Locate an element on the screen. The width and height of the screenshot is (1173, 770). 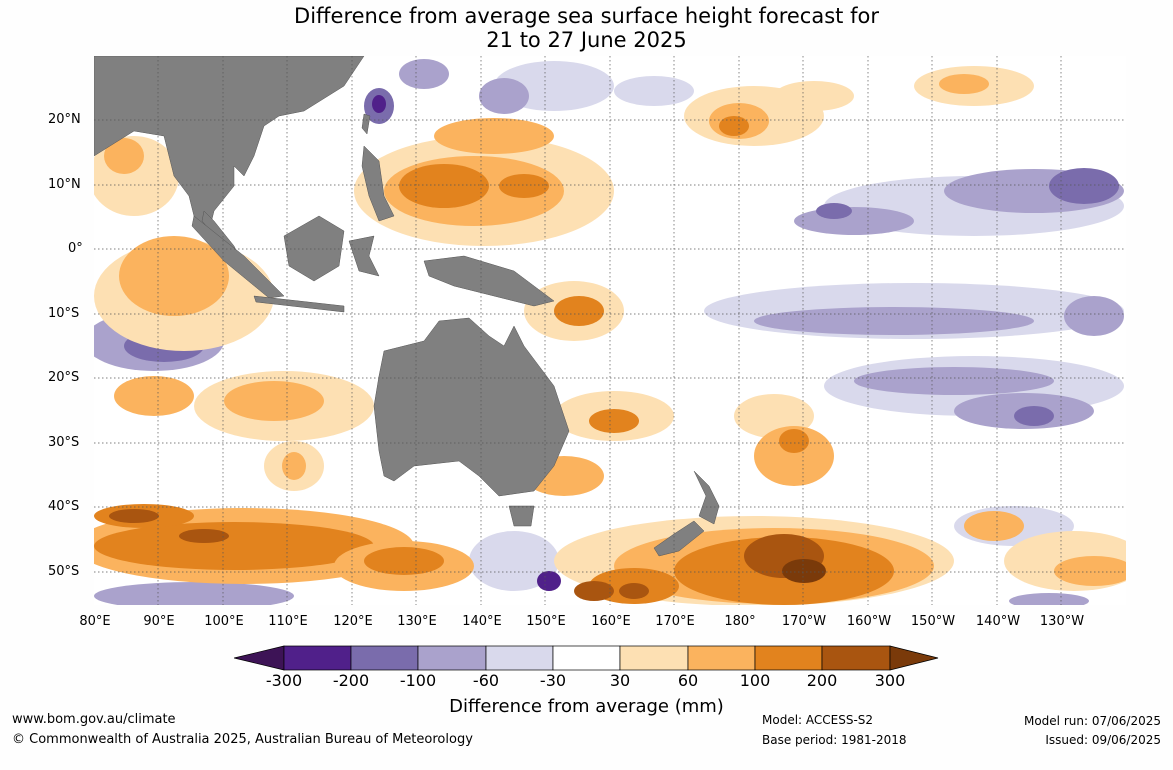
taiwan is located at coordinates (366, 124).